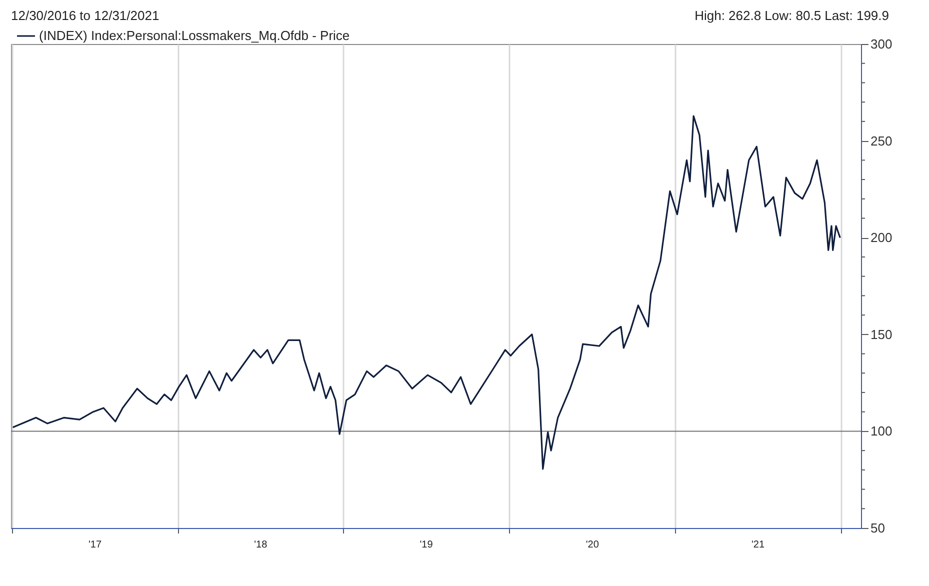 This screenshot has height=586, width=929. Describe the element at coordinates (881, 44) in the screenshot. I see `y-tick-label: 300` at that location.